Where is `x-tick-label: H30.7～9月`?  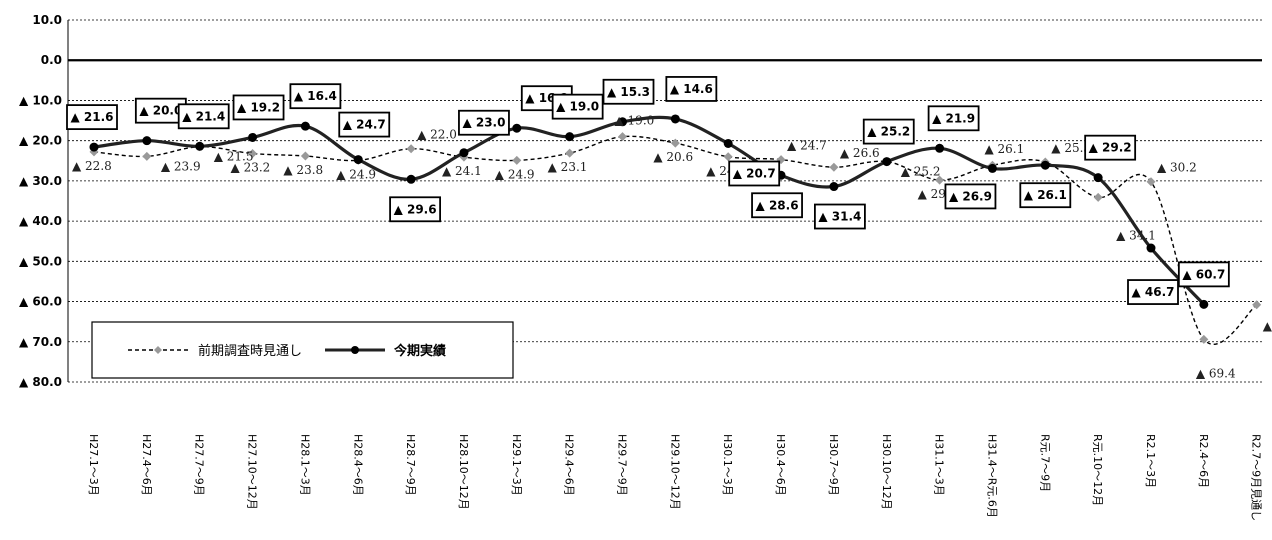
x-tick-label: H30.7～9月 is located at coordinates (833, 465).